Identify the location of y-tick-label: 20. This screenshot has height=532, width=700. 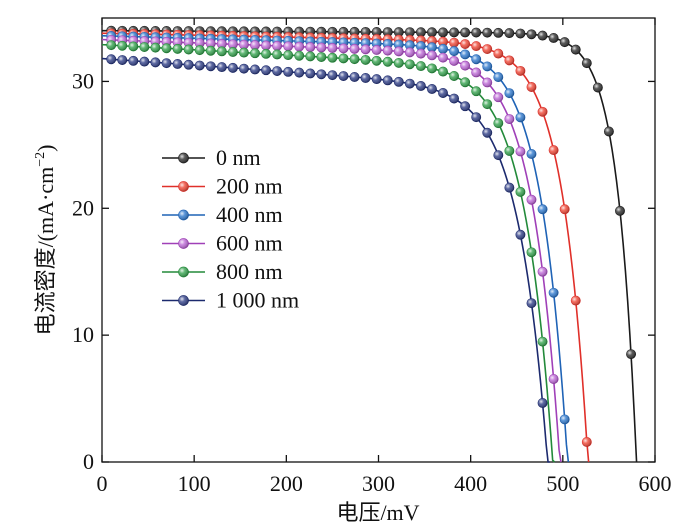
(83, 207).